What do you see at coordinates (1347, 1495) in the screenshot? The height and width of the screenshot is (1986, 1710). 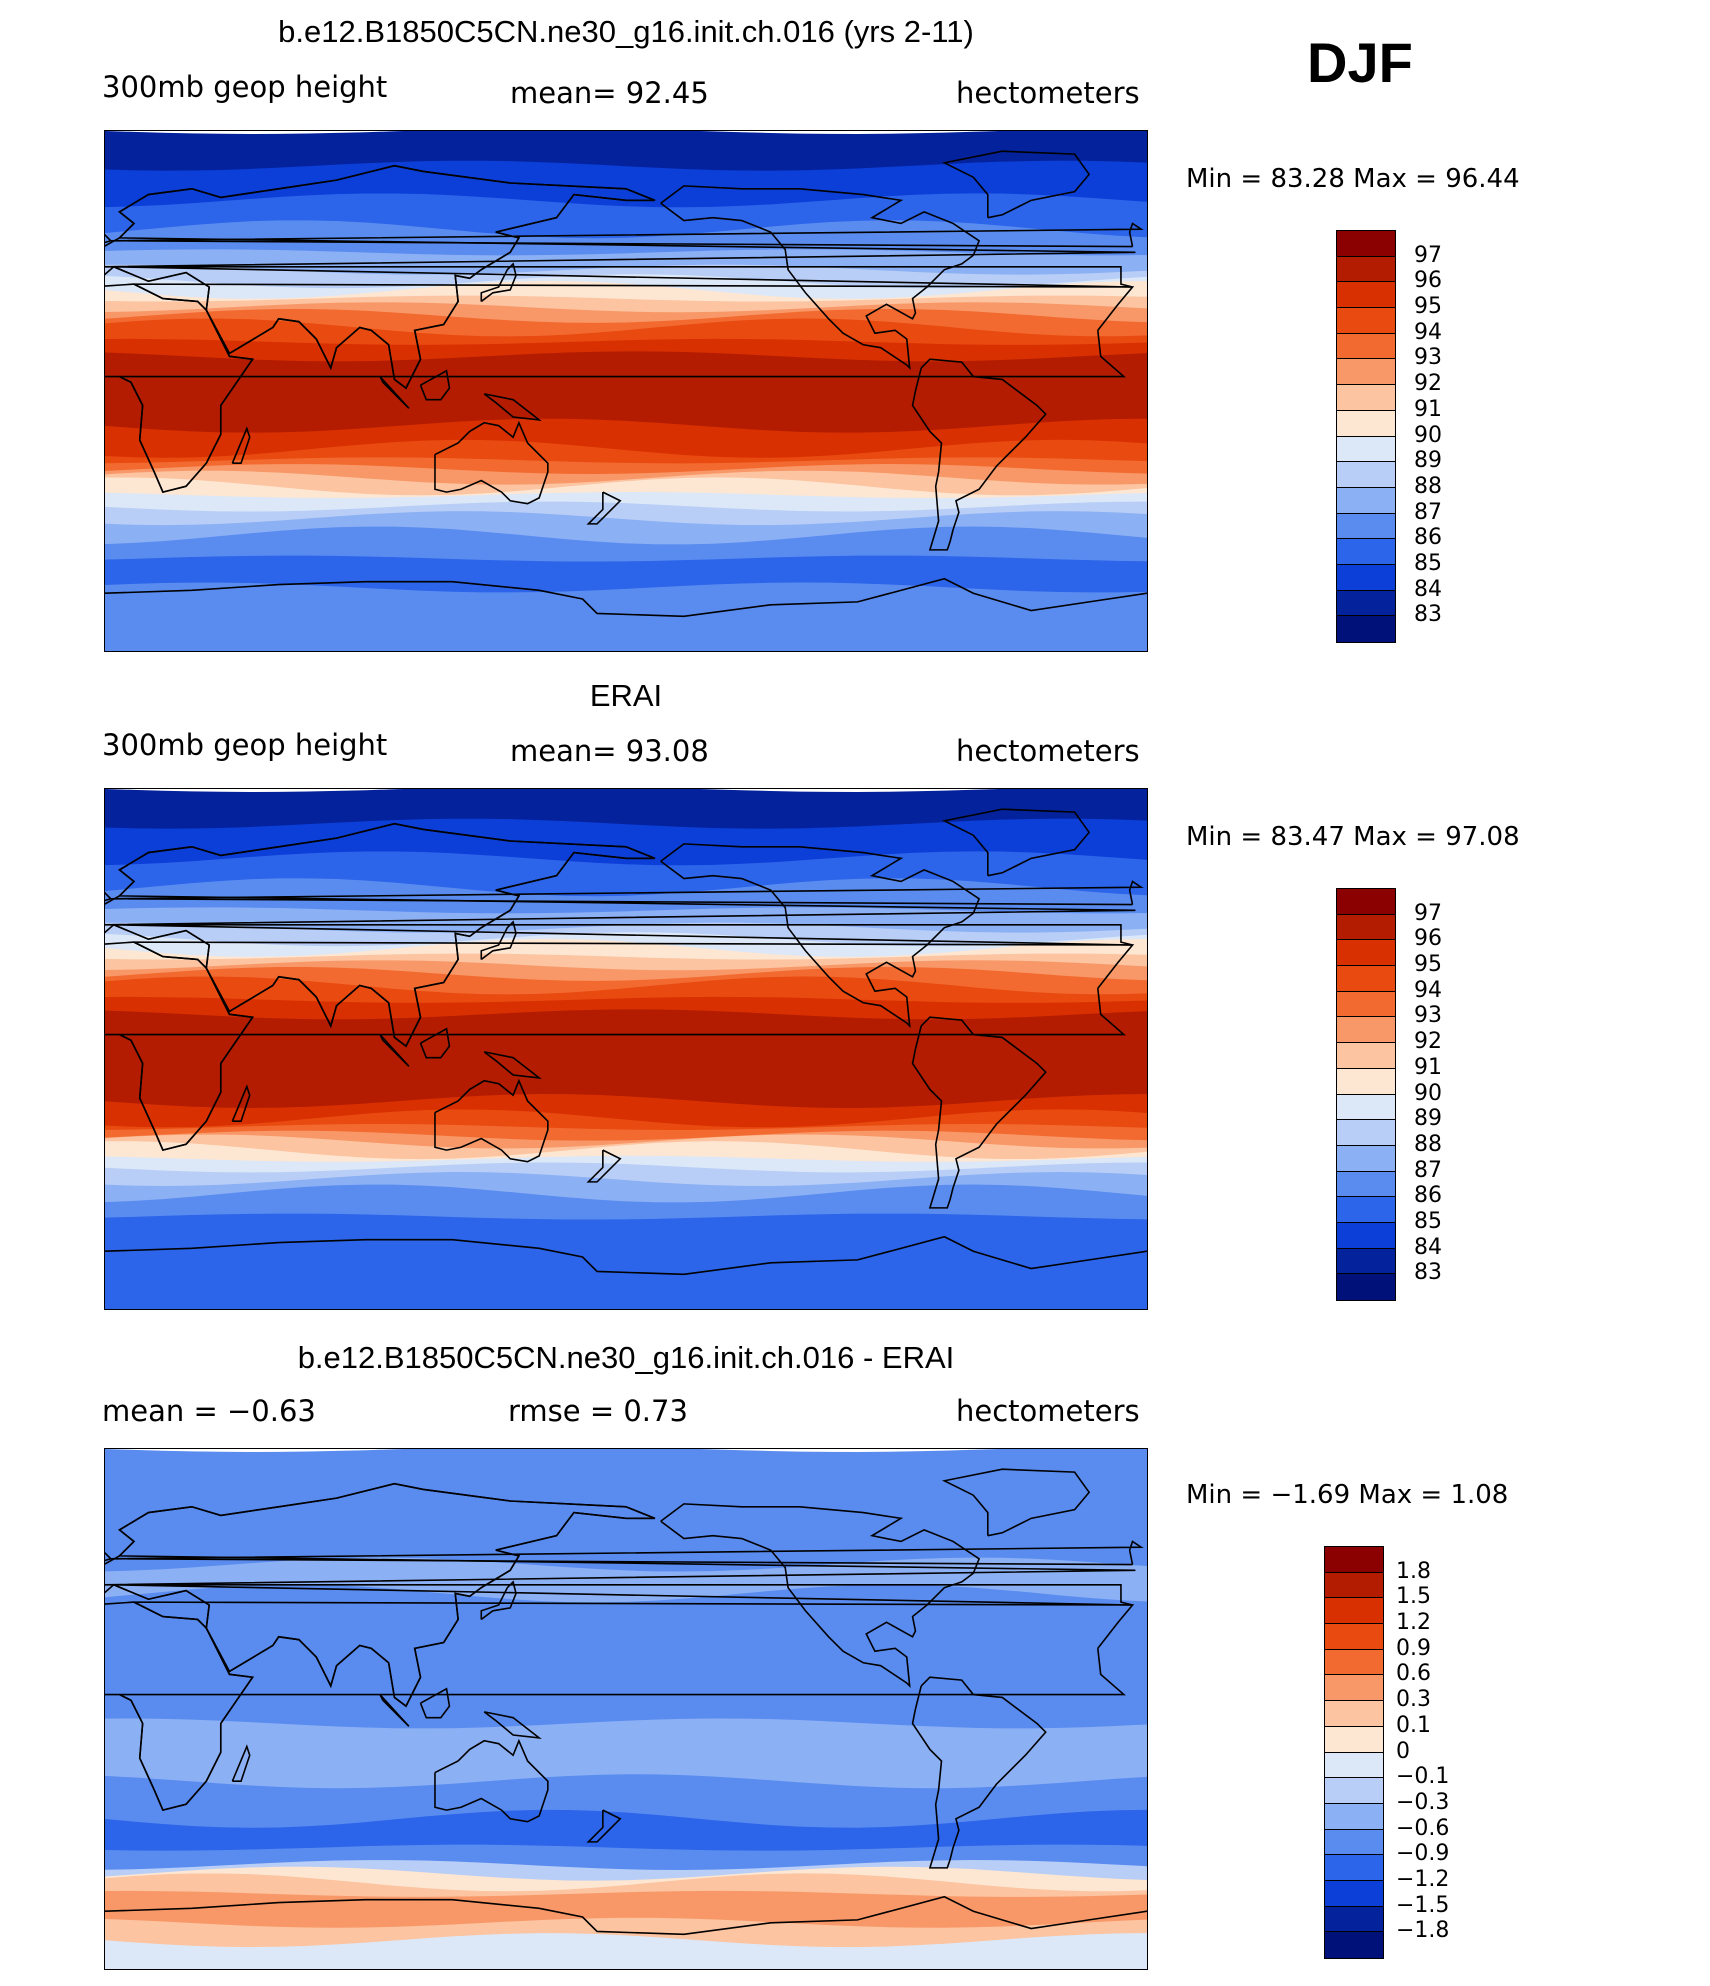 I see `panel-3-min-max: Min = −1.69 Max = 1.08` at bounding box center [1347, 1495].